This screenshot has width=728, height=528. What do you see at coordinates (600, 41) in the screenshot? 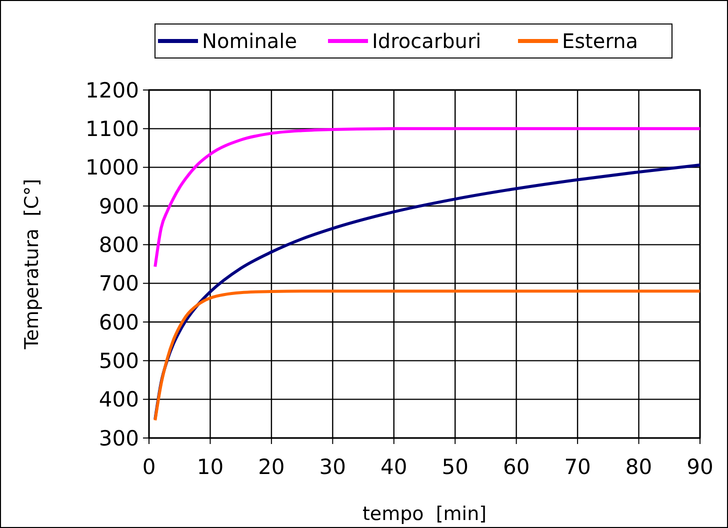
I see `legend-label: Esterna` at bounding box center [600, 41].